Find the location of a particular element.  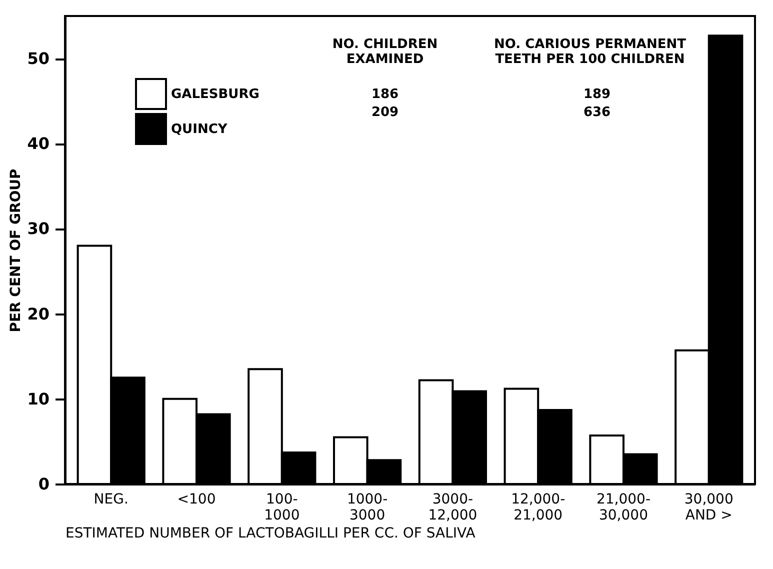

x-tick-label: <100 is located at coordinates (196, 500).